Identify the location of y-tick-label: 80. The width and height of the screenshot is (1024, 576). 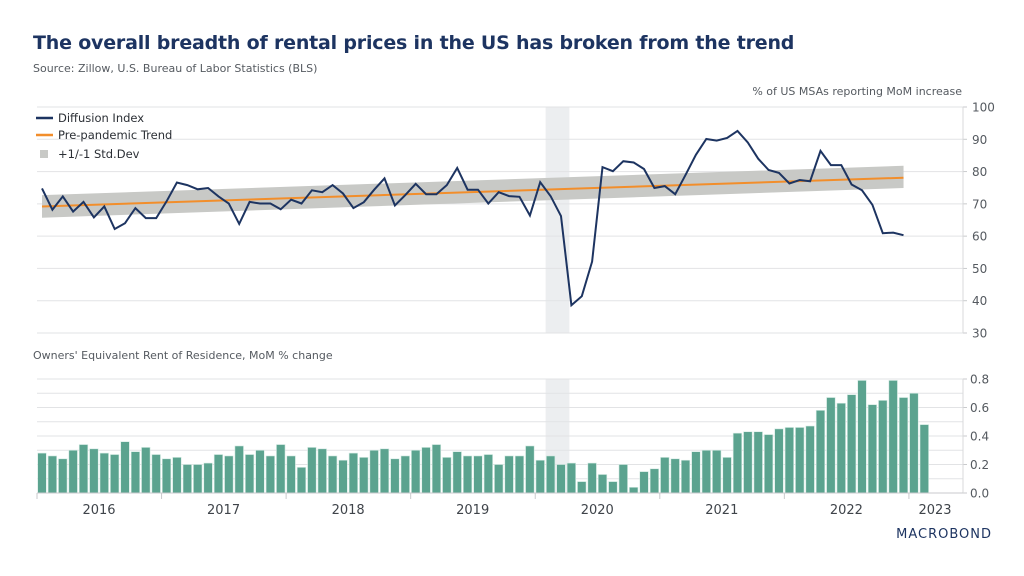
(979, 172).